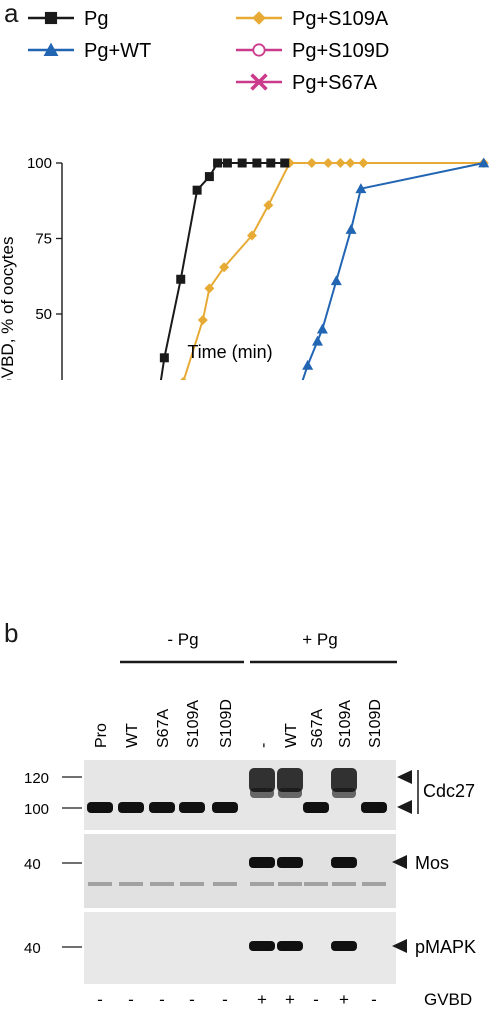 Image resolution: width=498 pixels, height=1020 pixels. What do you see at coordinates (51, 18) in the screenshot?
I see `legend-marker-pg` at bounding box center [51, 18].